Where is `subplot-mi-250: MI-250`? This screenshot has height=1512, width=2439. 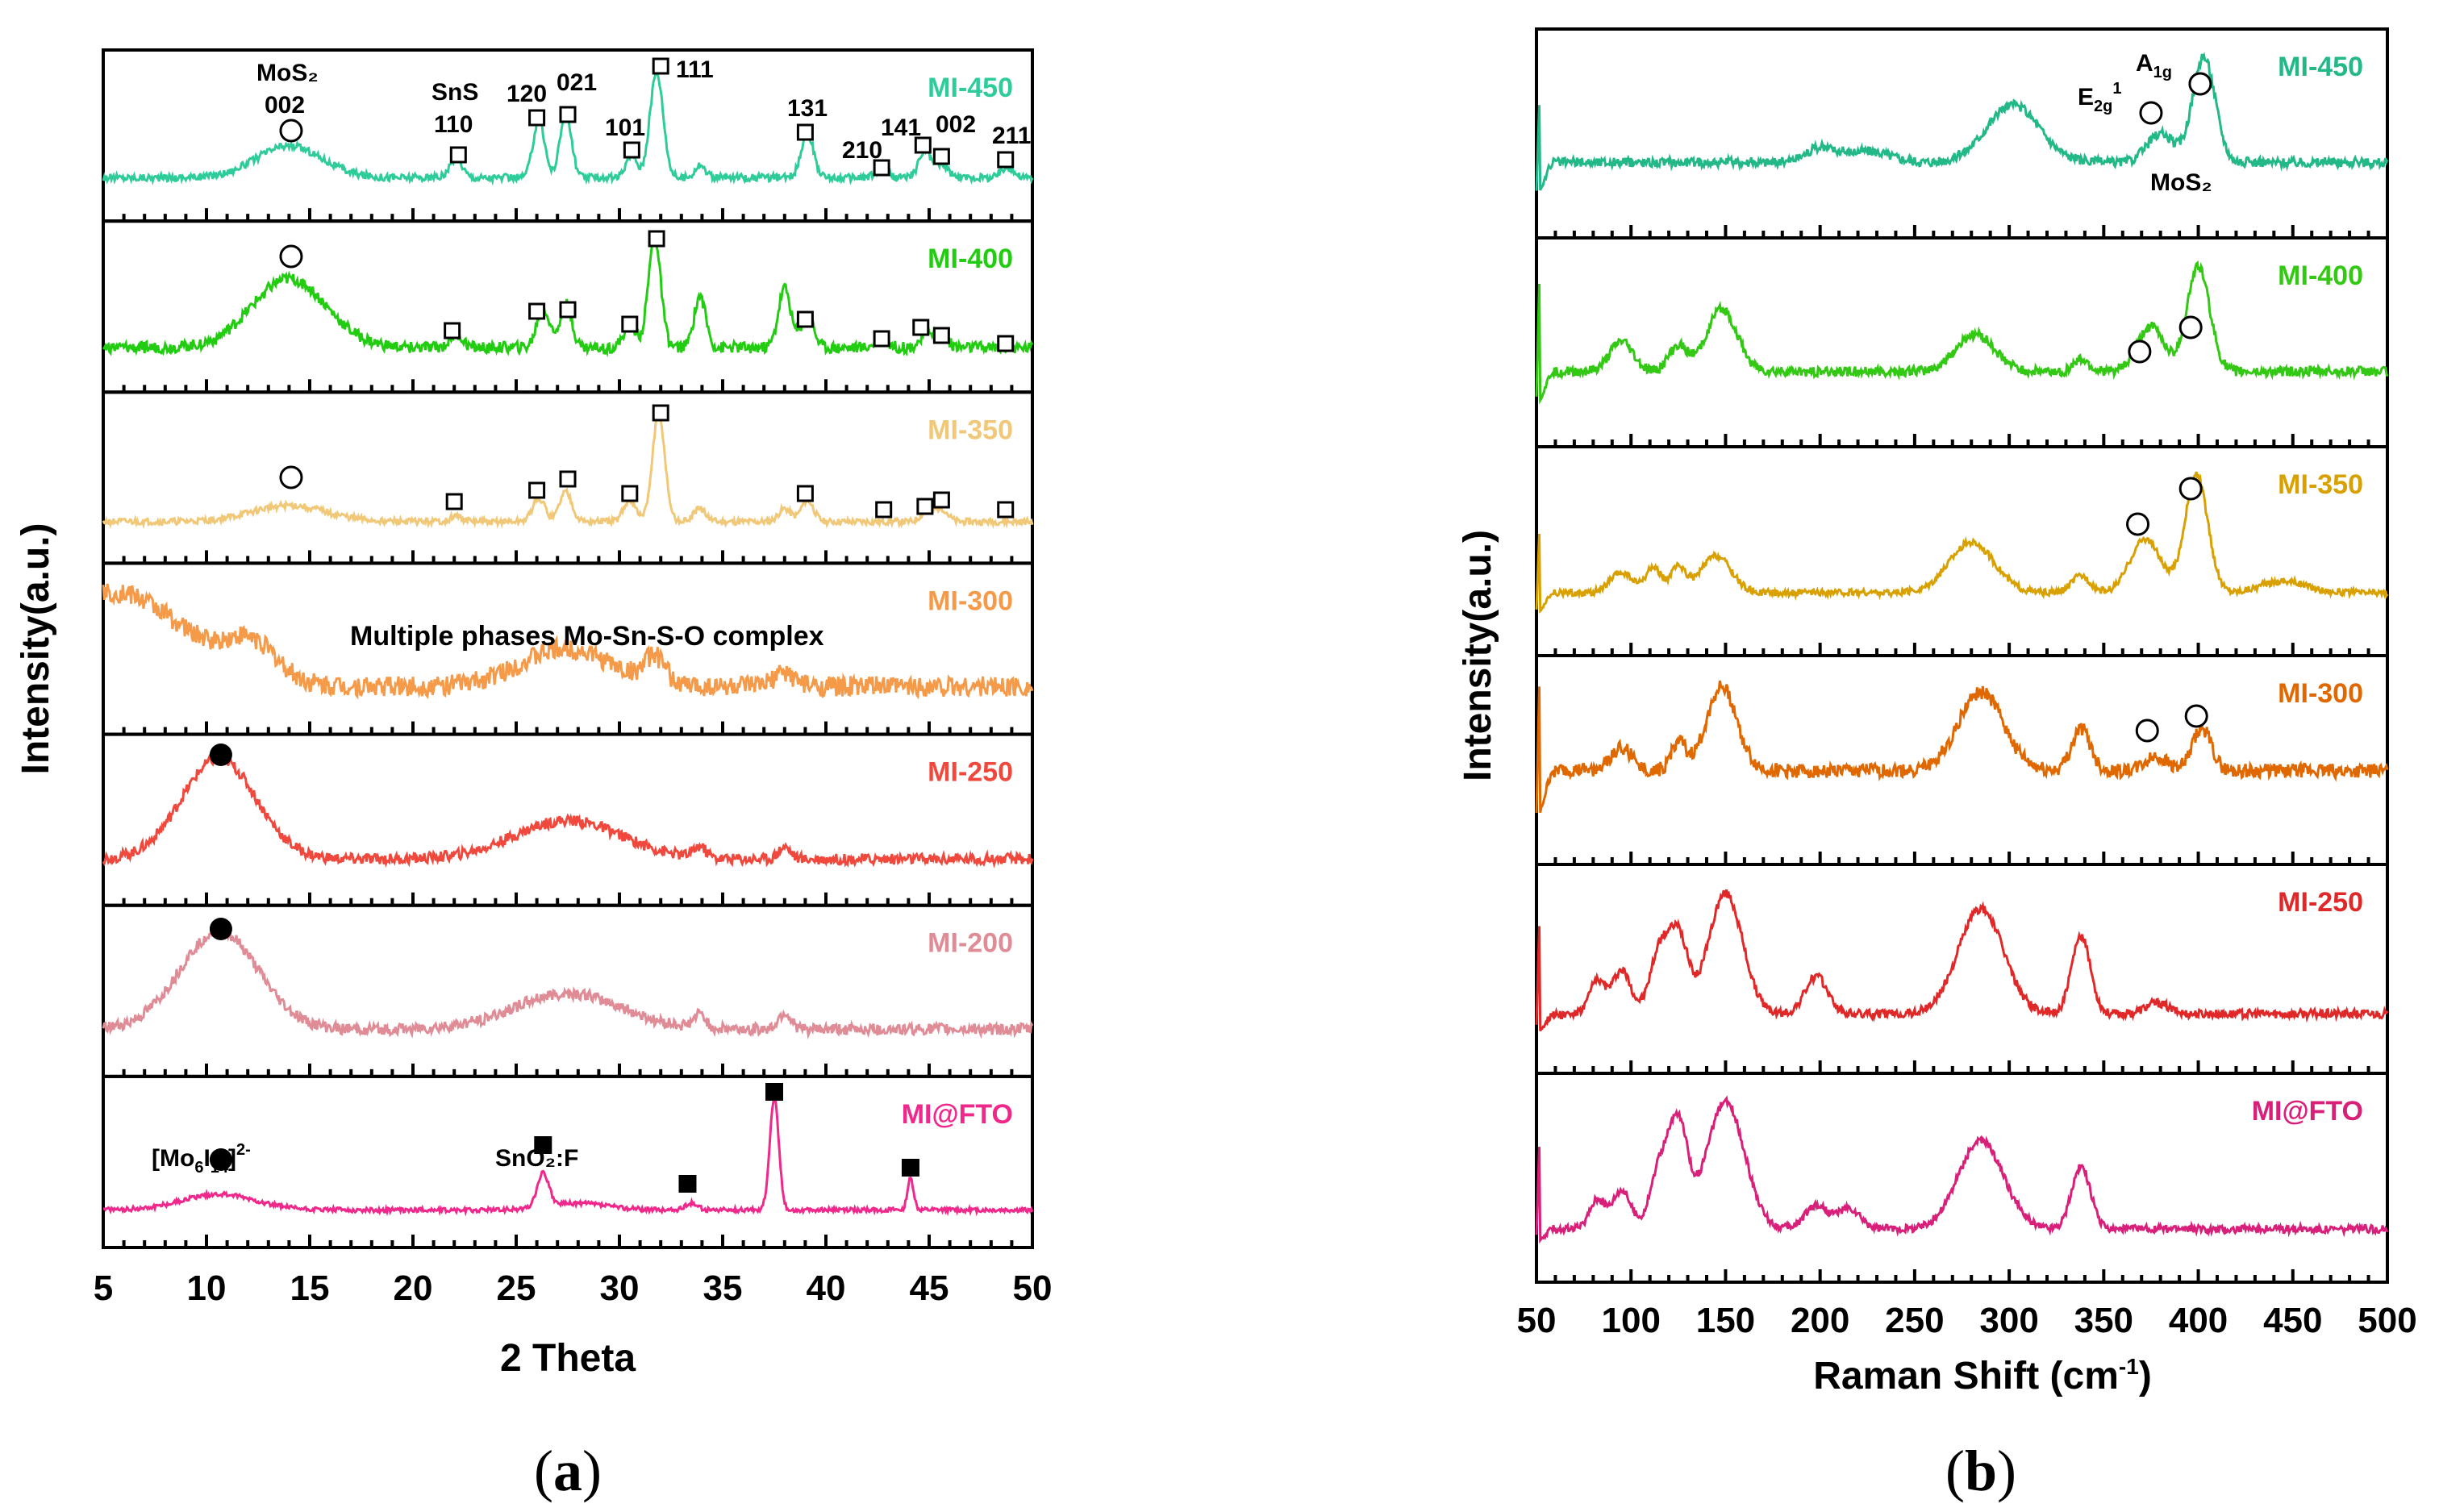 subplot-mi-250: MI-250 is located at coordinates (1962, 969).